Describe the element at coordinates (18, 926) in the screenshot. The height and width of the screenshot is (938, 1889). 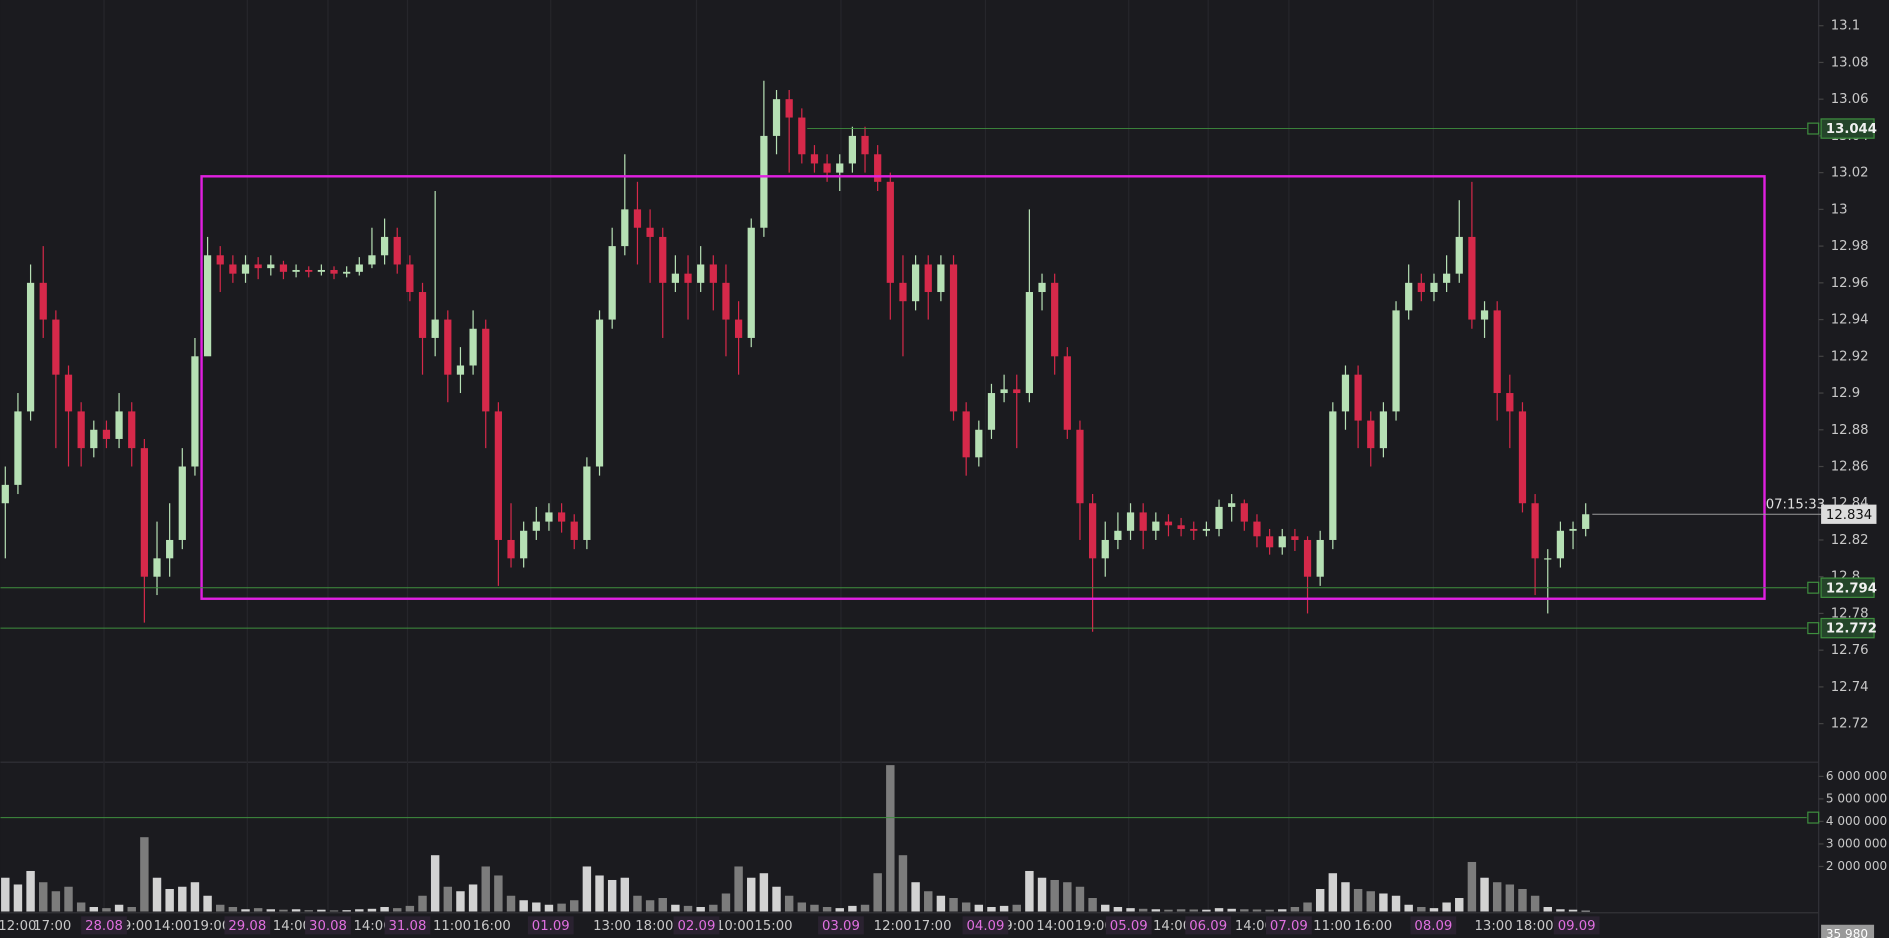
I see `time-label: 12:00` at that location.